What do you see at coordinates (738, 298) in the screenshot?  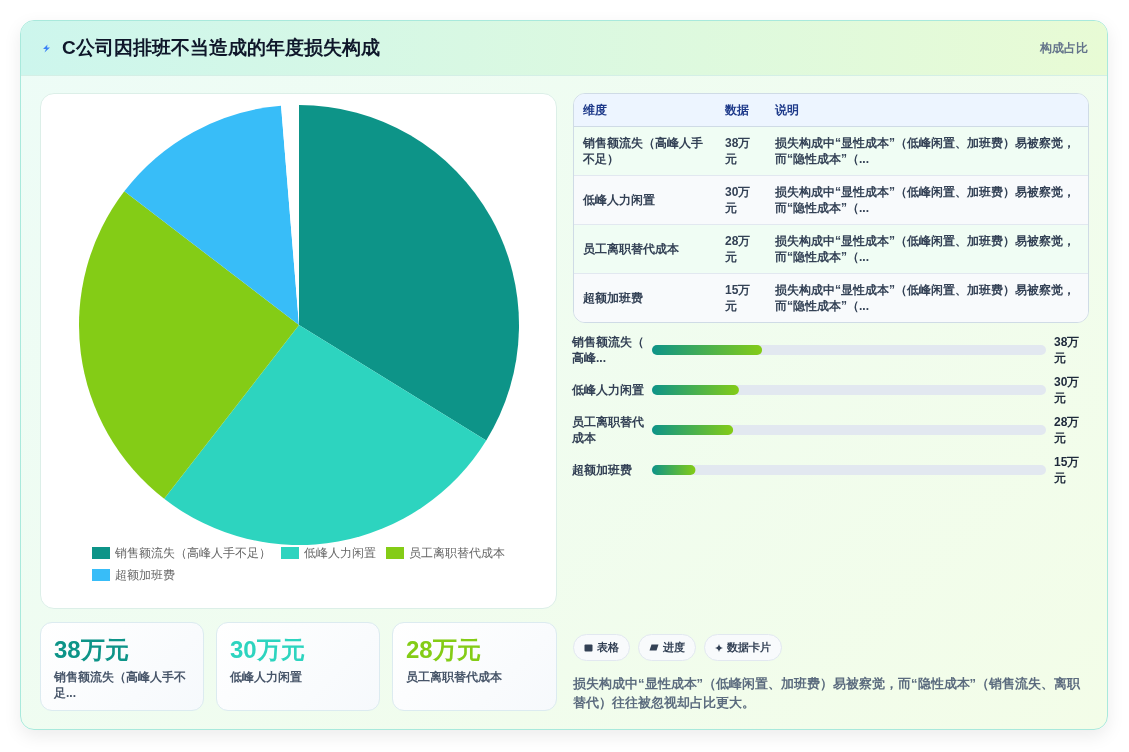 I see `text: 15万元` at bounding box center [738, 298].